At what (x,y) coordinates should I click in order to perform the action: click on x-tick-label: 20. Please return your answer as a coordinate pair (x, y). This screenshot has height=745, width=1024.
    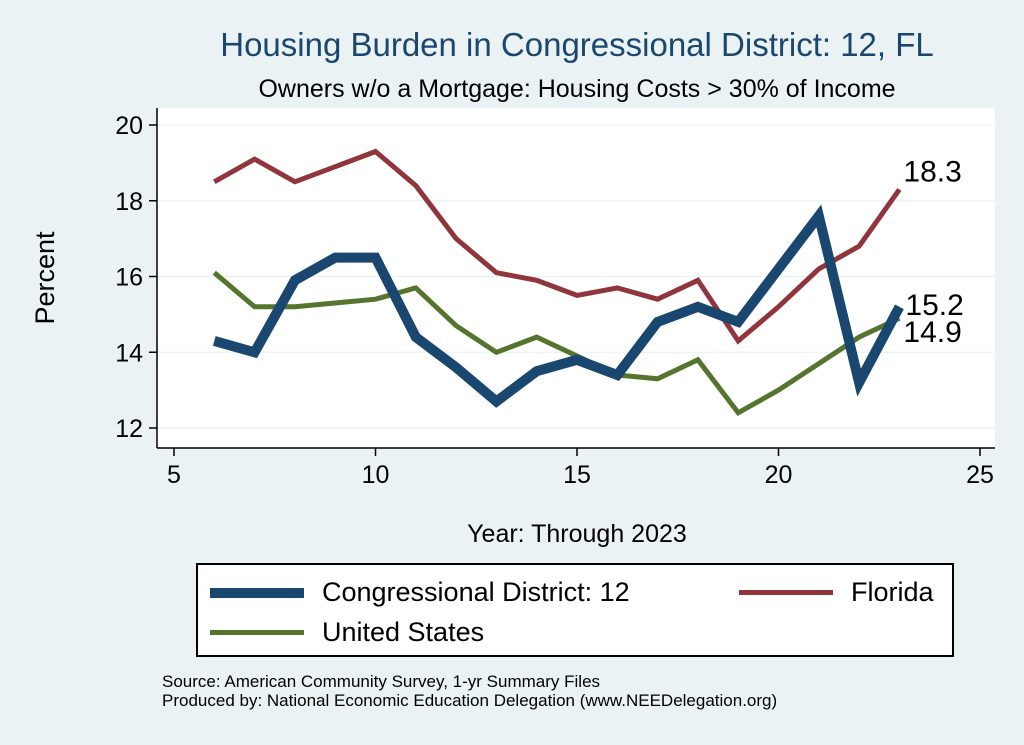
    Looking at the image, I should click on (779, 475).